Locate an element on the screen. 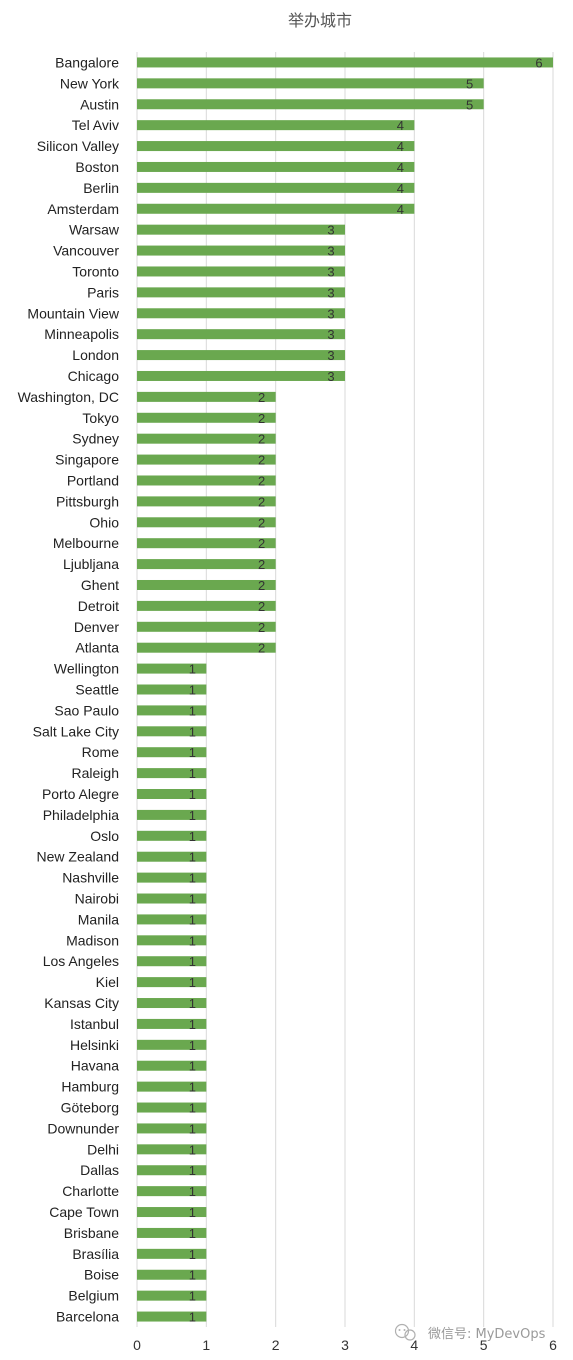 The height and width of the screenshot is (1360, 573). category-label: Sao Paulo is located at coordinates (86, 710).